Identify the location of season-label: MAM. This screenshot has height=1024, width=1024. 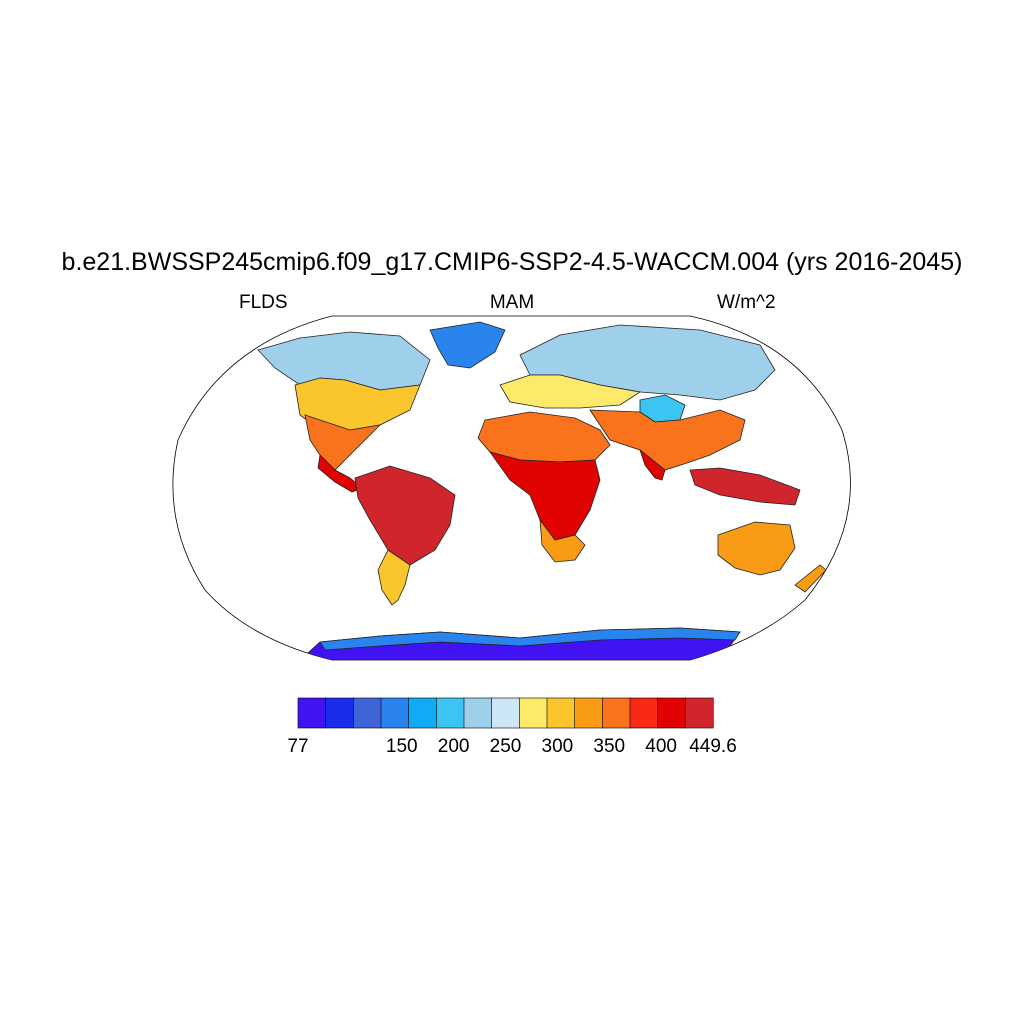
(512, 302).